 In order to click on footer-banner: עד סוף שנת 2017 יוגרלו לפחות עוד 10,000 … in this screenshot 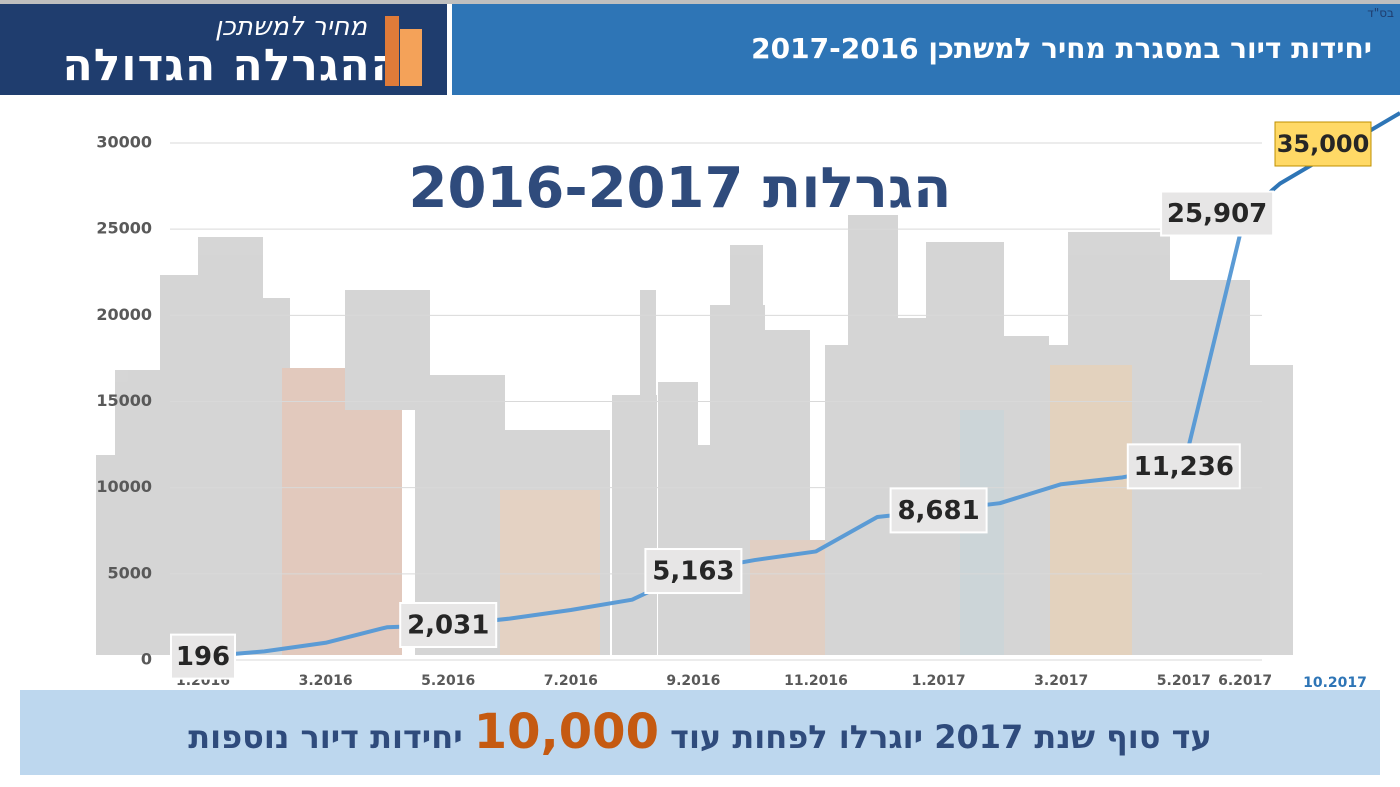, I will do `click(700, 732)`.